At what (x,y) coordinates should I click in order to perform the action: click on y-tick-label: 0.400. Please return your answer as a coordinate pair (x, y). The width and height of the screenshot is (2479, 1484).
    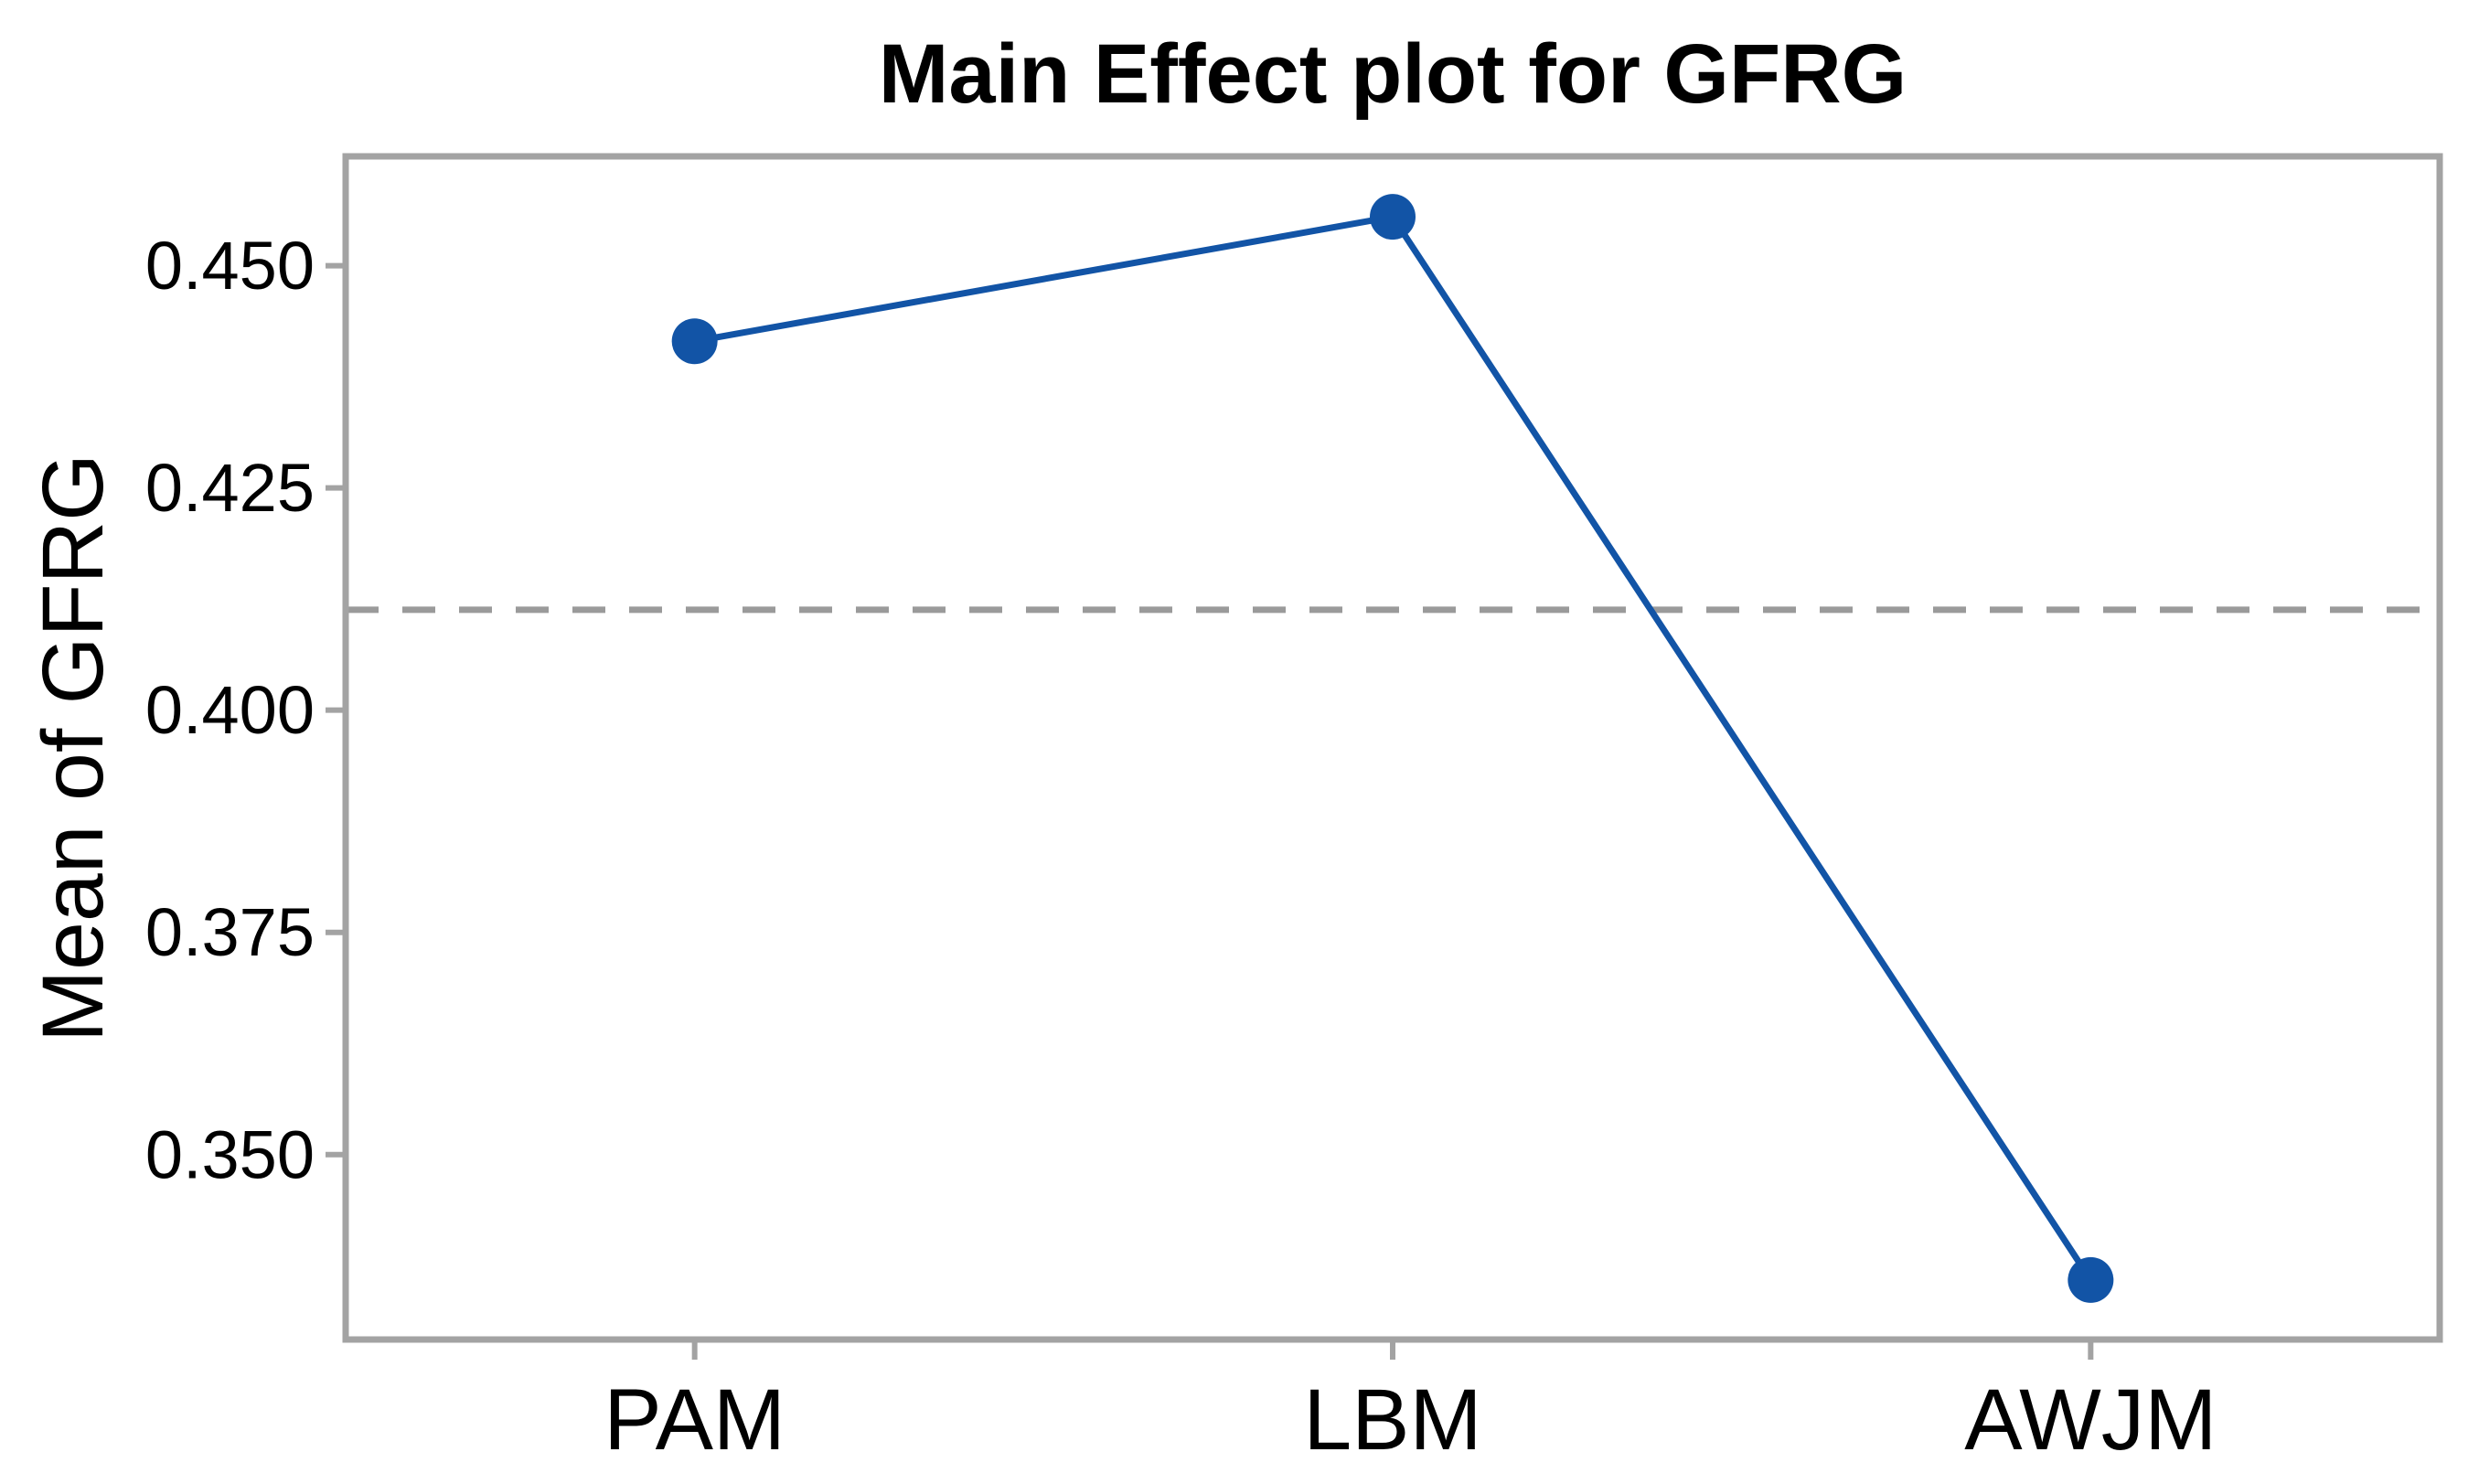
    Looking at the image, I should click on (230, 710).